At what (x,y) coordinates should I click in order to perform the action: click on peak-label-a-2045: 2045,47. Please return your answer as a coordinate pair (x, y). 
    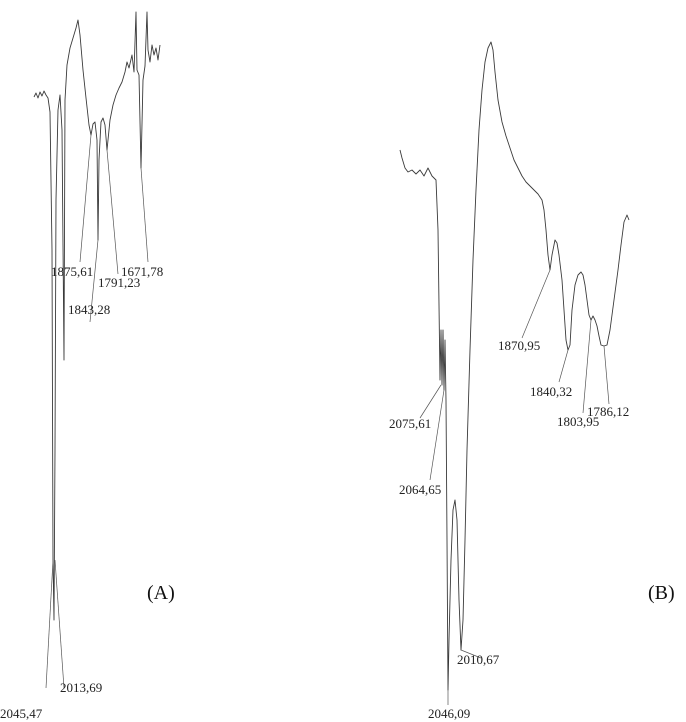
    Looking at the image, I should click on (21, 713).